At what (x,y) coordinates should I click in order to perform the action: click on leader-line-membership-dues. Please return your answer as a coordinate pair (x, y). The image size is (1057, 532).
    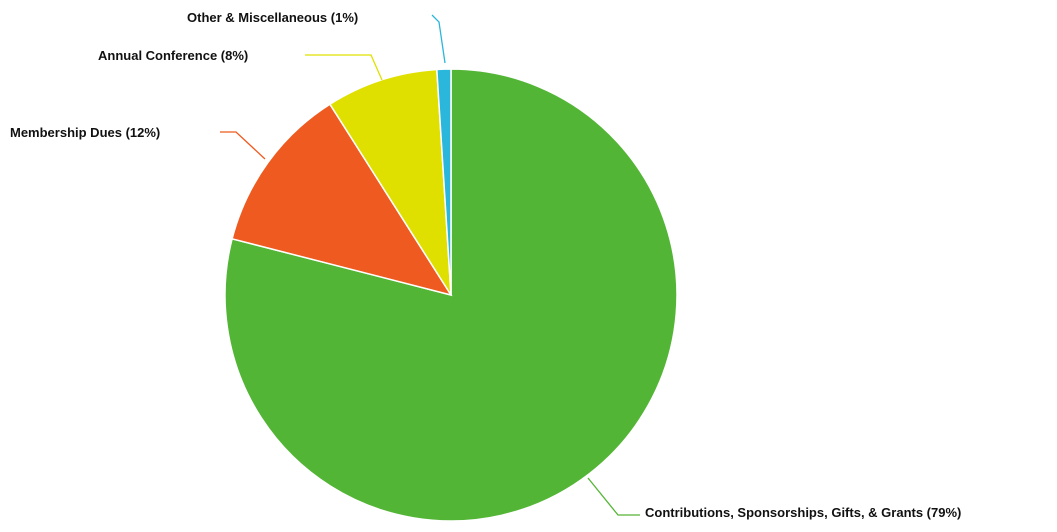
    Looking at the image, I should click on (243, 145).